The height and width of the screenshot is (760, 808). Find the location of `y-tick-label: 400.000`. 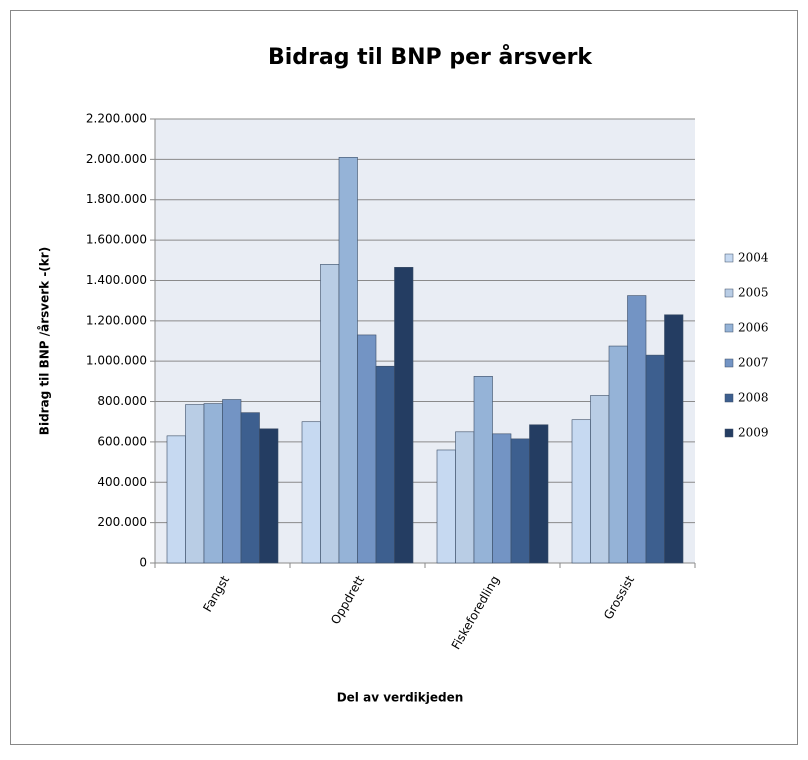

y-tick-label: 400.000 is located at coordinates (122, 482).